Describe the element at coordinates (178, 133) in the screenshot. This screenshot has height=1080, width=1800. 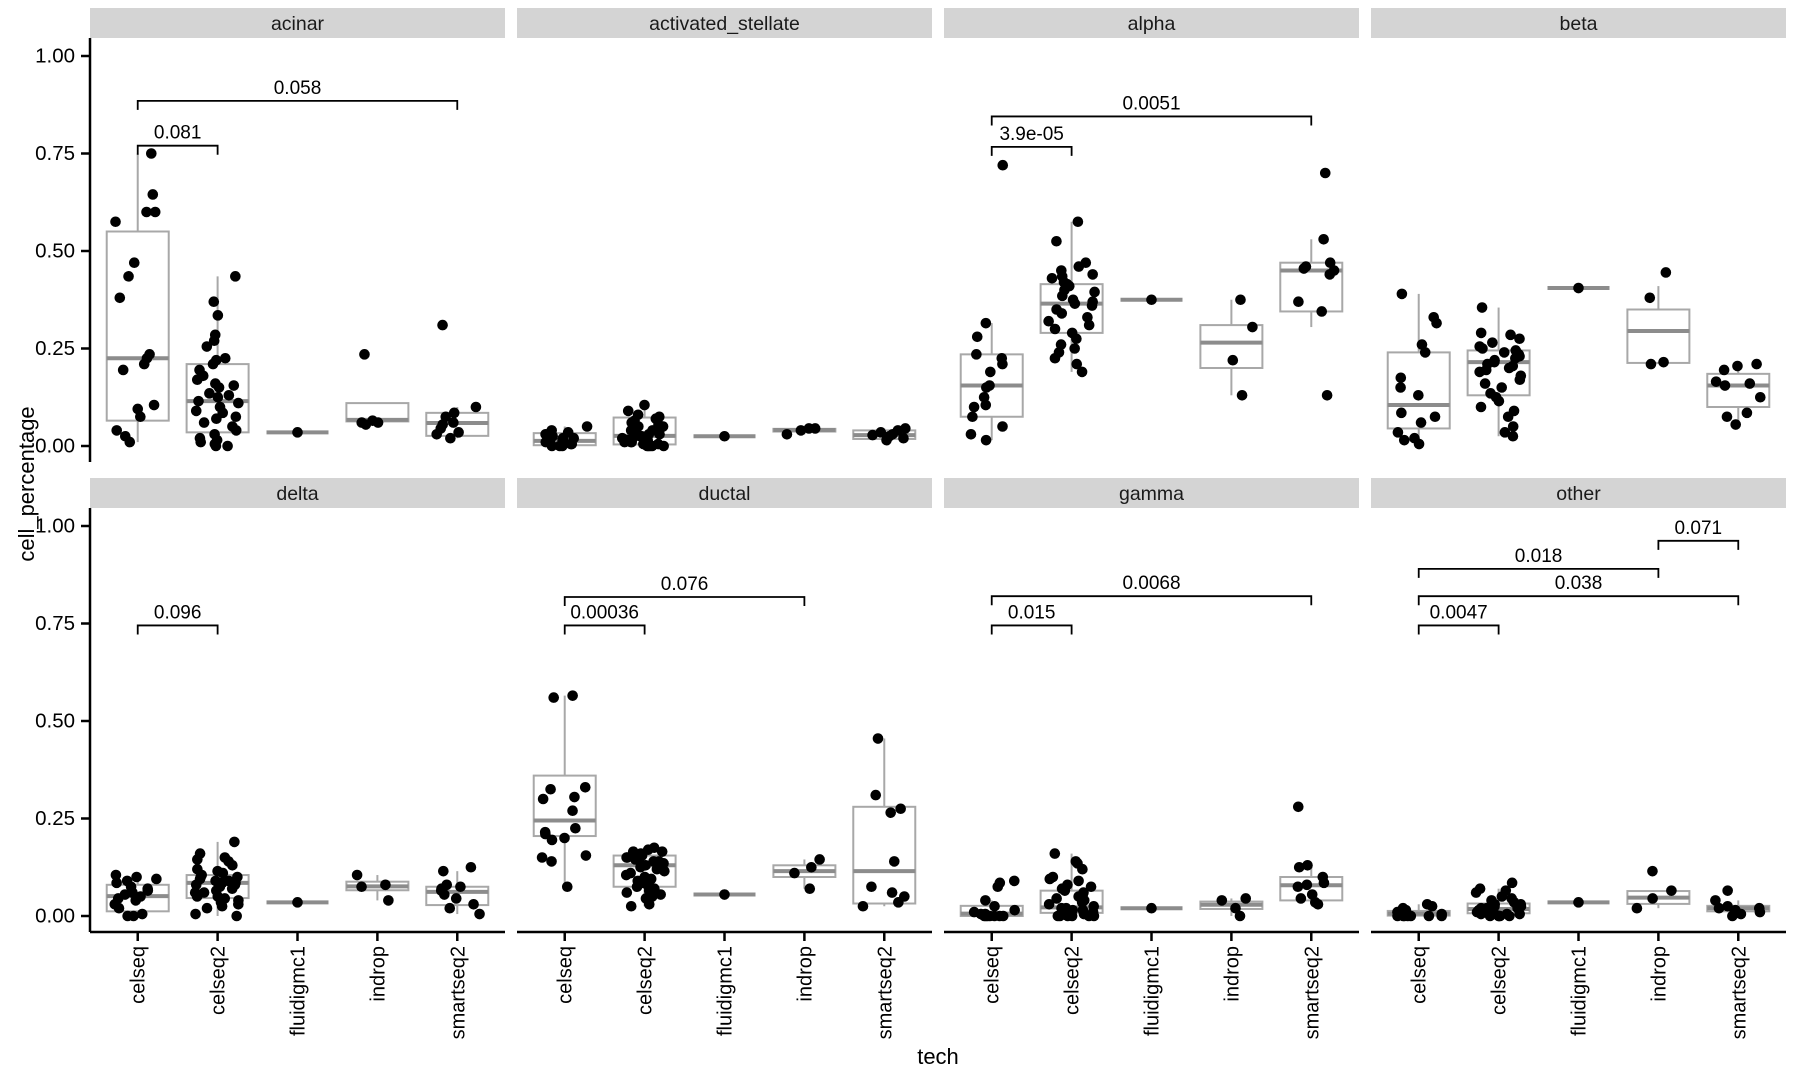
I see `pvalue-label: 0.081` at that location.